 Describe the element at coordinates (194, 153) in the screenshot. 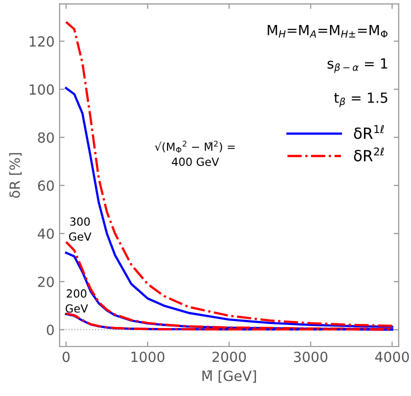

I see `annotation: √(M$_{Φ}$$^{2}$ − M̃$^{2}$) = 400 GeV` at that location.